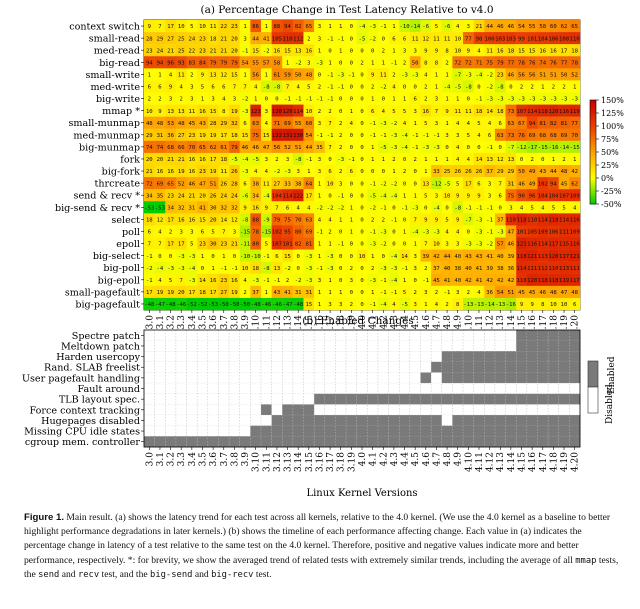  I want to click on heatmap-cell-value: 37, so click(500, 221).